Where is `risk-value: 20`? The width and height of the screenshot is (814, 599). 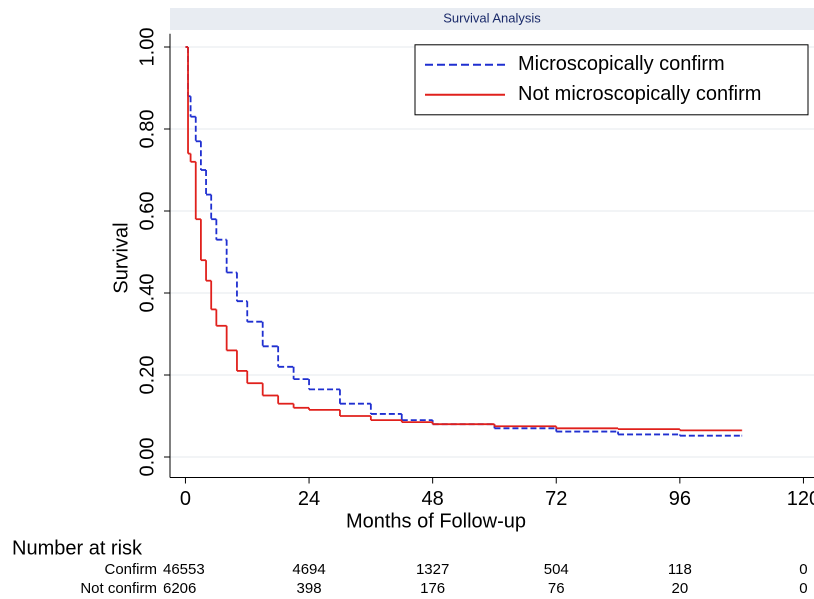
risk-value: 20 is located at coordinates (680, 588).